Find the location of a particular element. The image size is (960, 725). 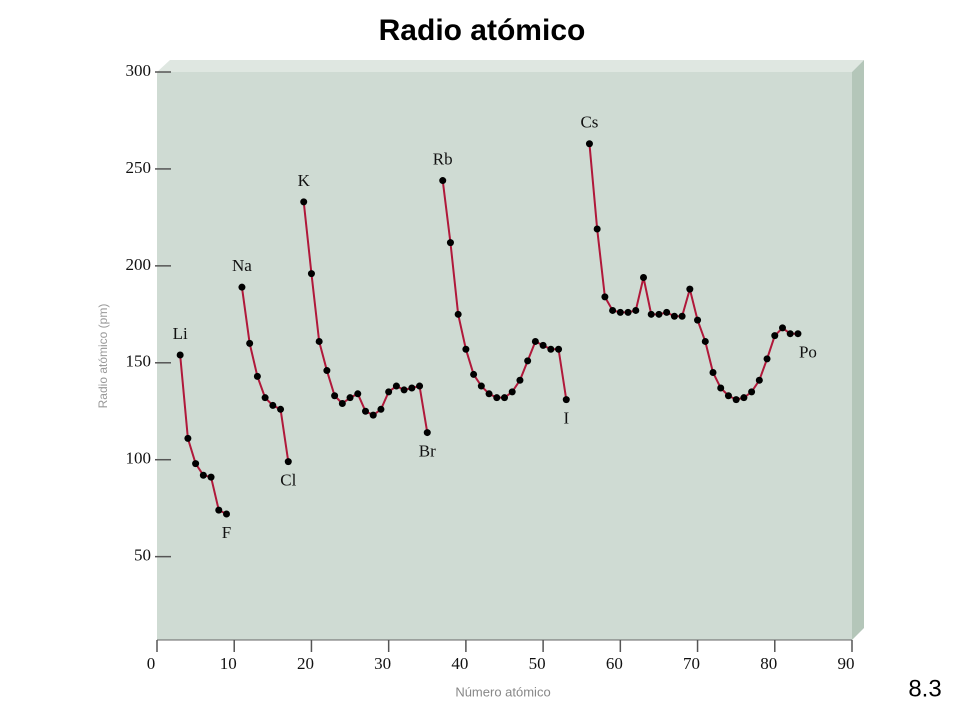

x-tick-label: 30 is located at coordinates (382, 663).